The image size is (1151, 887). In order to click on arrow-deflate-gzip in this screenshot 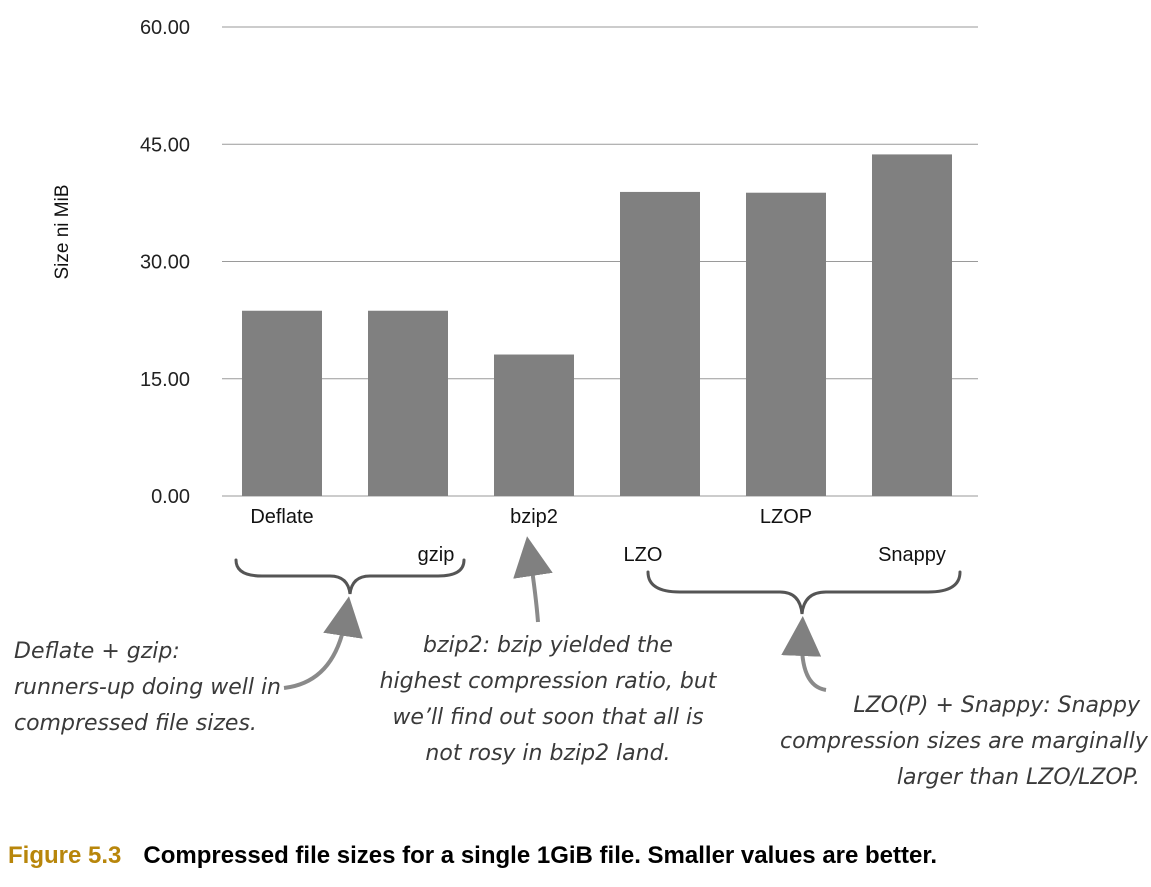, I will do `click(323, 643)`.